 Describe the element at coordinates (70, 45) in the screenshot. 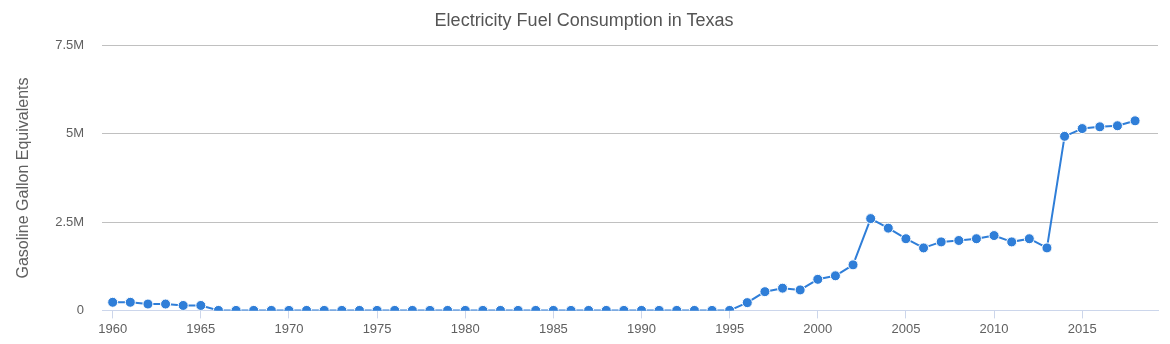

I see `y-tick-label: 7.5M` at that location.